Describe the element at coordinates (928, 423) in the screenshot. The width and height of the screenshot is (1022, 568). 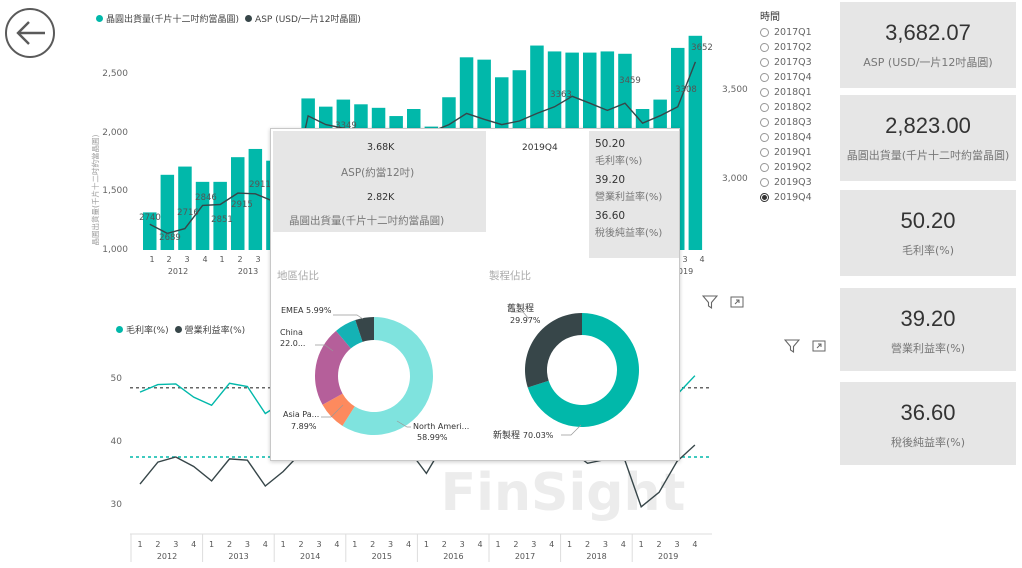
I see `kpi-card-net-margin: 36.60 稅後純益率(%)` at that location.